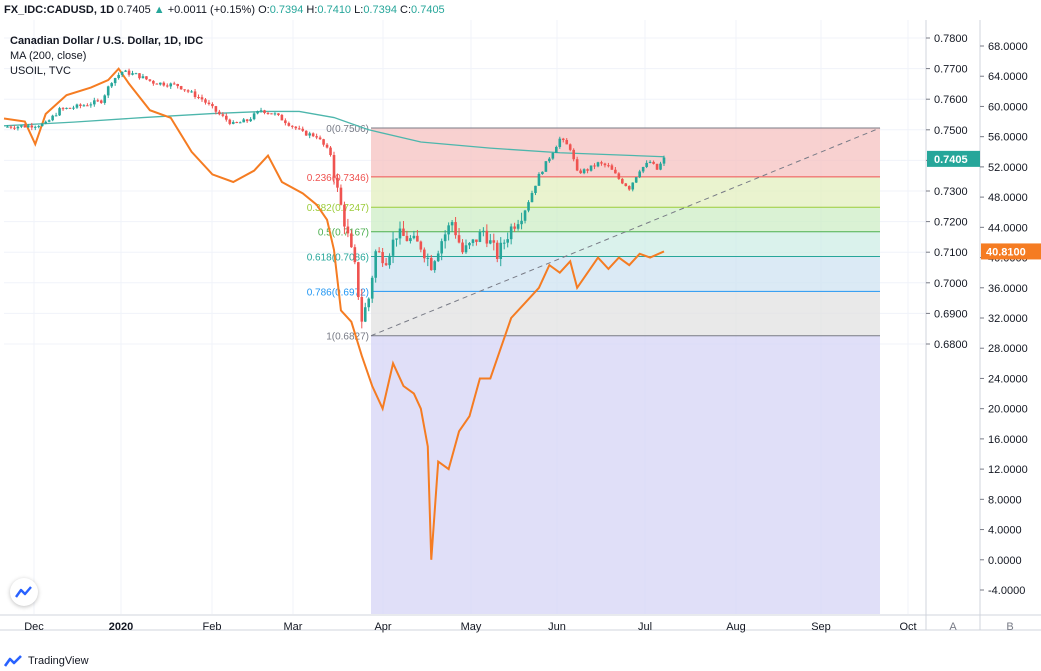 The image size is (1041, 671). Describe the element at coordinates (212, 627) in the screenshot. I see `time-tick-label: Feb` at that location.